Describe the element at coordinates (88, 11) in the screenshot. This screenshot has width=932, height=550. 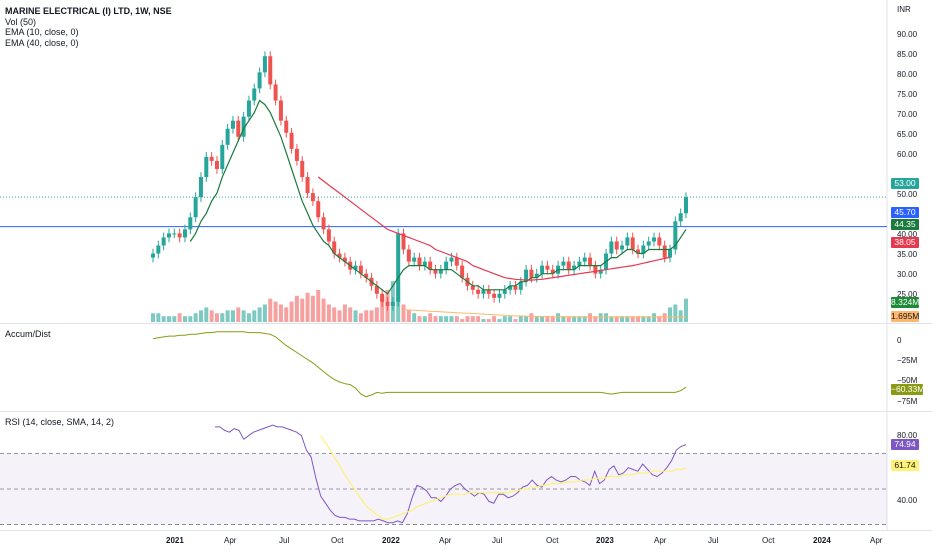
I see `chart-title: MARINE ELECTRICAL (I) LTD, 1W, NSE` at that location.